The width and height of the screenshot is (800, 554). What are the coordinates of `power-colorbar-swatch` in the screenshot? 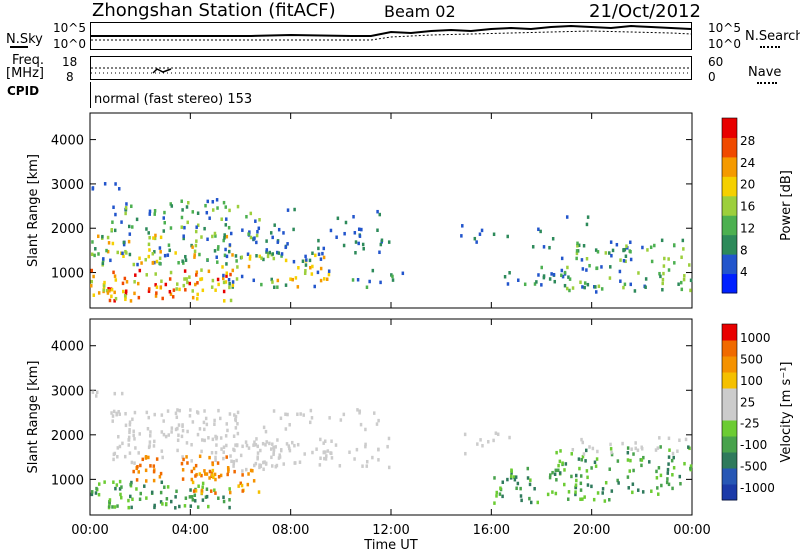 It's located at (729, 283).